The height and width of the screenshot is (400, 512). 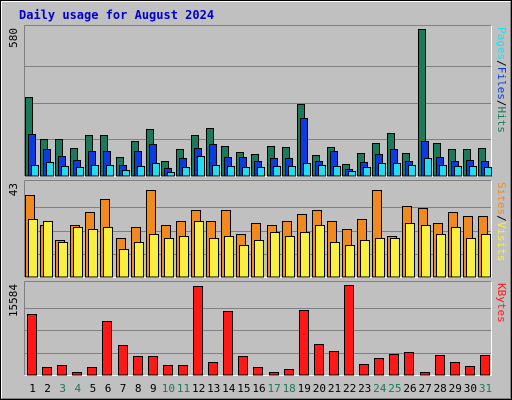 I want to click on day-label: 11, so click(x=183, y=388).